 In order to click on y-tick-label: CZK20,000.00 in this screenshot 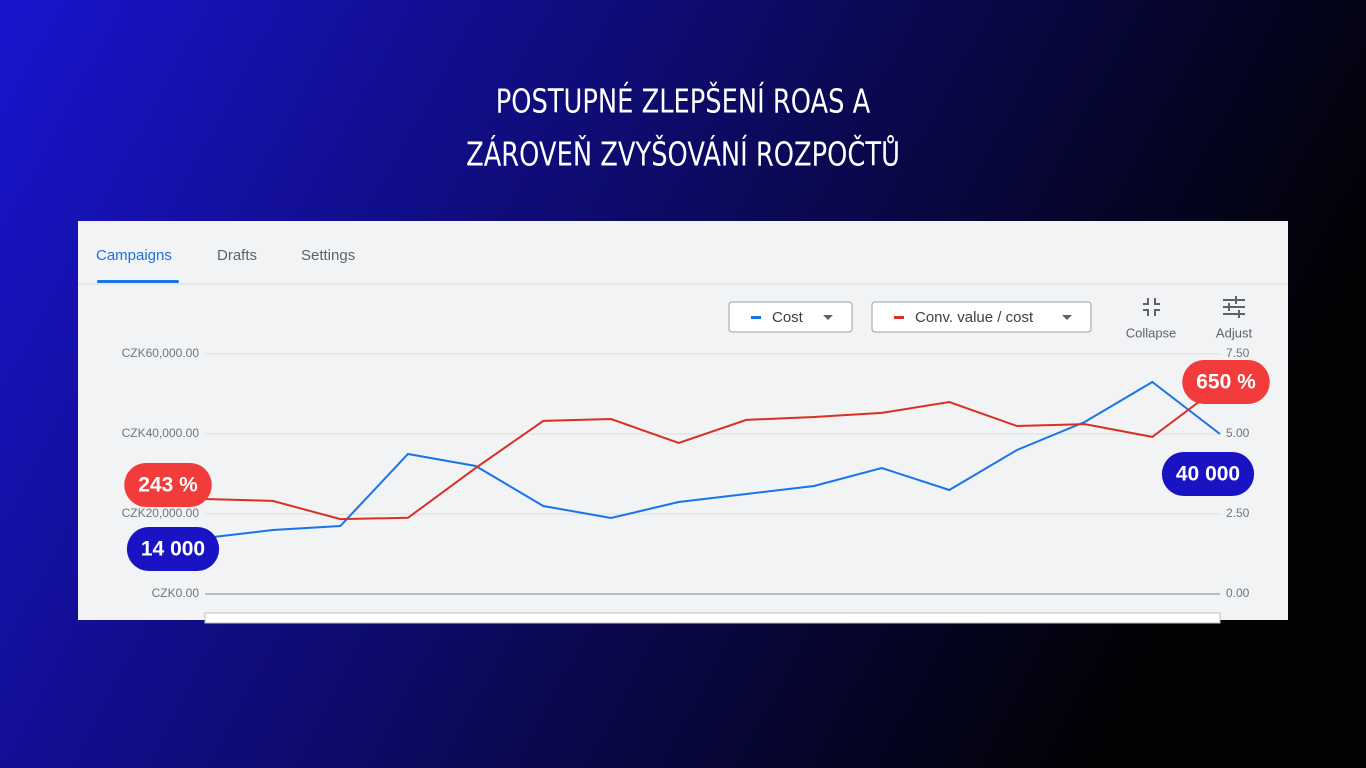, I will do `click(161, 513)`.